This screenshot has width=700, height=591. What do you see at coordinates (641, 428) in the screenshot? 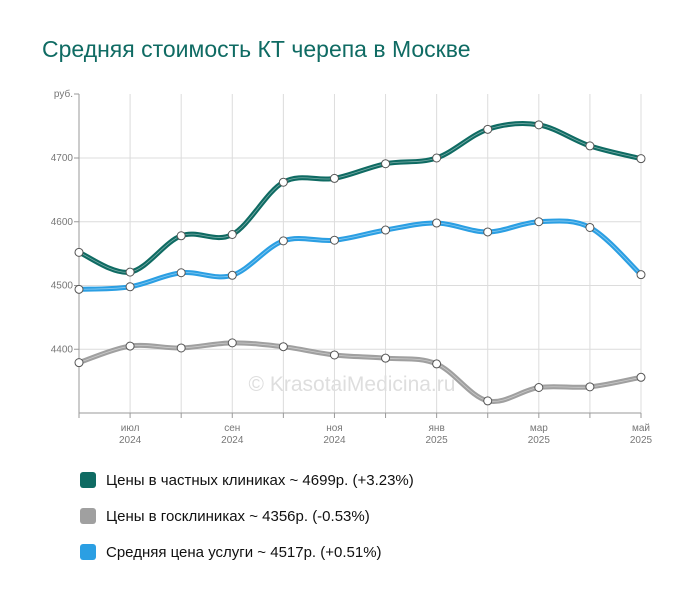
I see `x-tick-month: май` at bounding box center [641, 428].